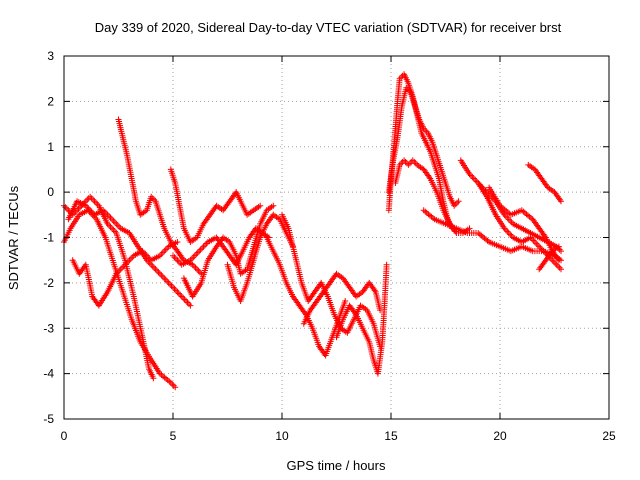 This screenshot has width=640, height=480. Describe the element at coordinates (391, 436) in the screenshot. I see `x-tick-label: 15` at that location.